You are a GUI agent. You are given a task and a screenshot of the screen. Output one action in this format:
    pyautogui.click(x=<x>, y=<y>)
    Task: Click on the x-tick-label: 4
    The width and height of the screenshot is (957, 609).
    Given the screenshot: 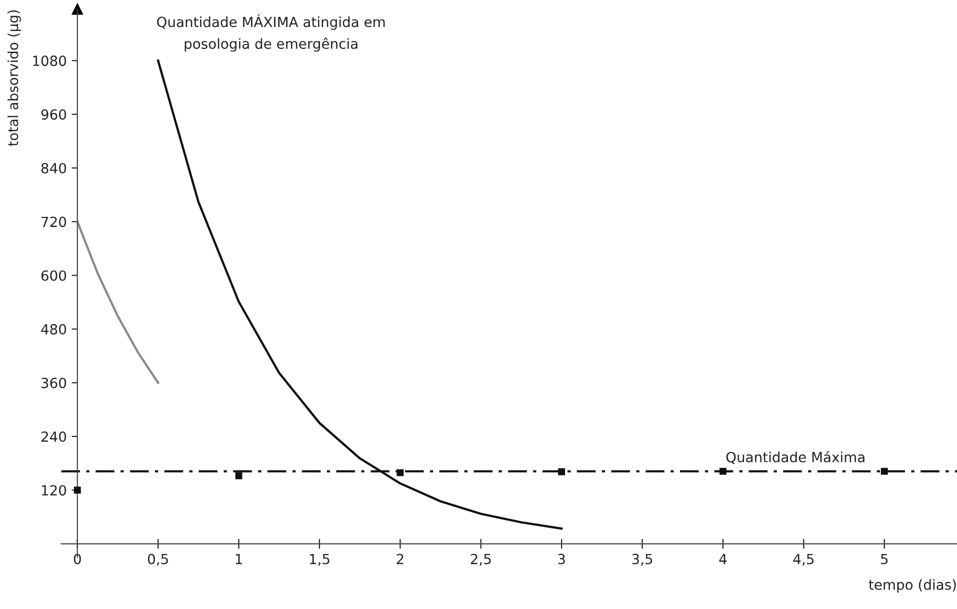 What is the action you would take?
    pyautogui.click(x=723, y=559)
    